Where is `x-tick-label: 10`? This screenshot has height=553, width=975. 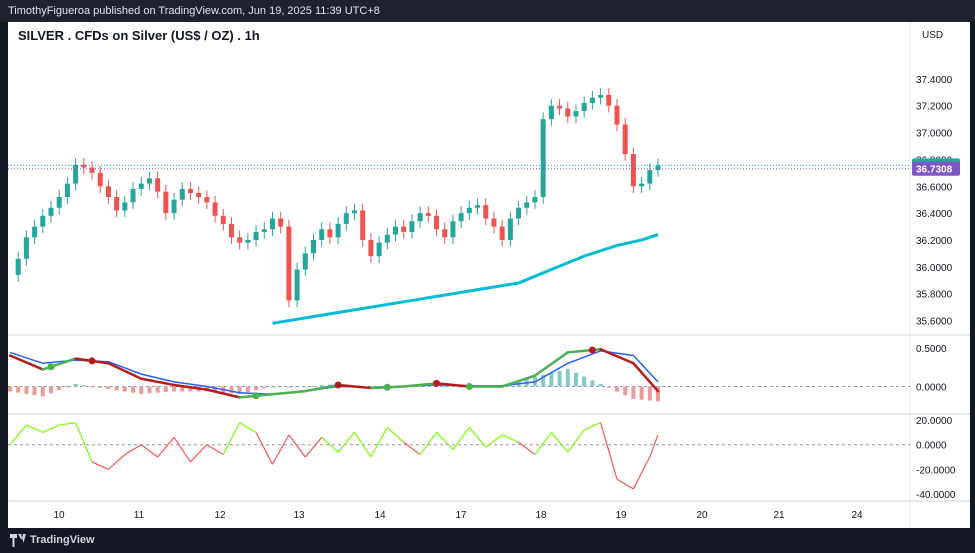
x-tick-label: 10 is located at coordinates (59, 515).